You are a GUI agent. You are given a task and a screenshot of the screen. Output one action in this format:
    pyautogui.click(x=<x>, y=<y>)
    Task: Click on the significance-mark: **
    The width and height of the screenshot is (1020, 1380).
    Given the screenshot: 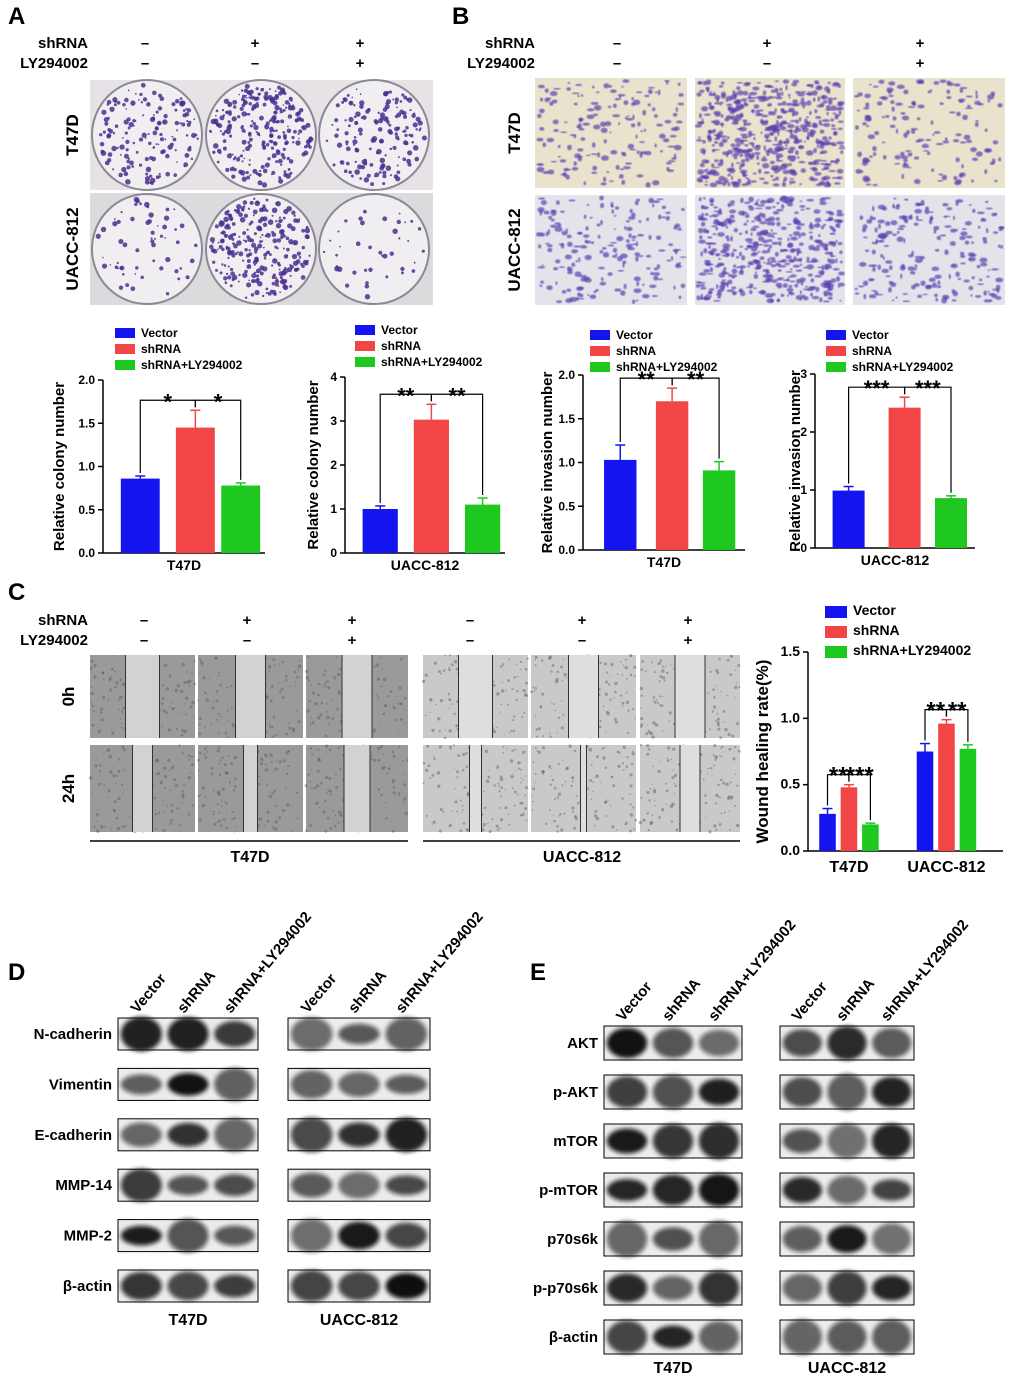 What is the action you would take?
    pyautogui.click(x=838, y=776)
    